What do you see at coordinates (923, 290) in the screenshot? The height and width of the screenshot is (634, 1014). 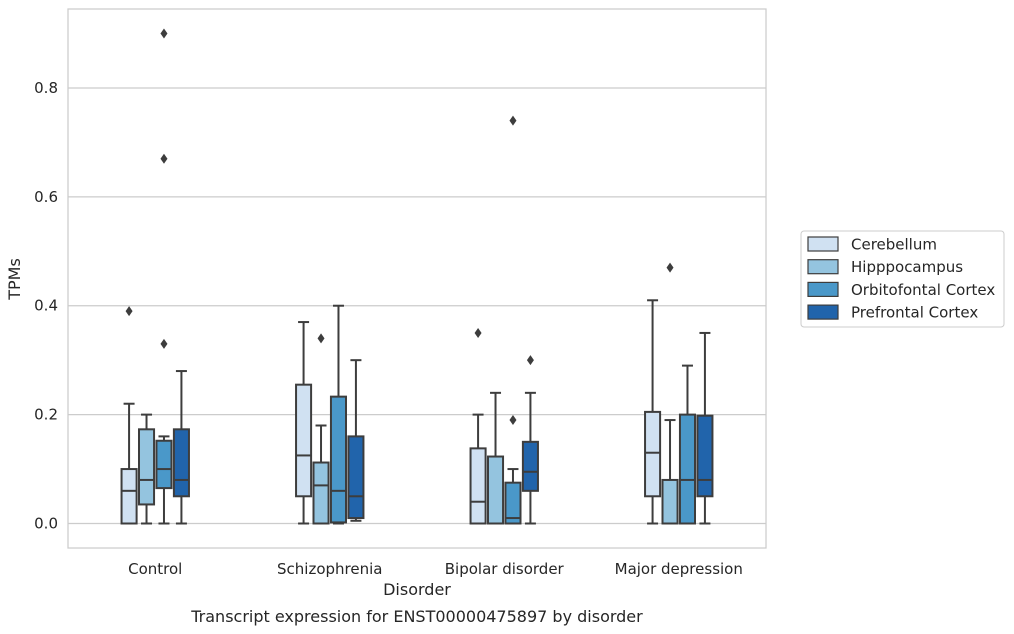 I see `legend-label: Orbitofontal Cortex` at bounding box center [923, 290].